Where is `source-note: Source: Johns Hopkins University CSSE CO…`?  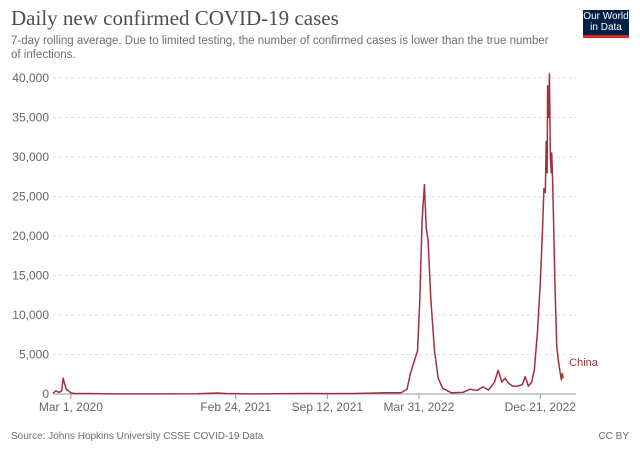
source-note: Source: Johns Hopkins University CSSE CO… is located at coordinates (137, 436).